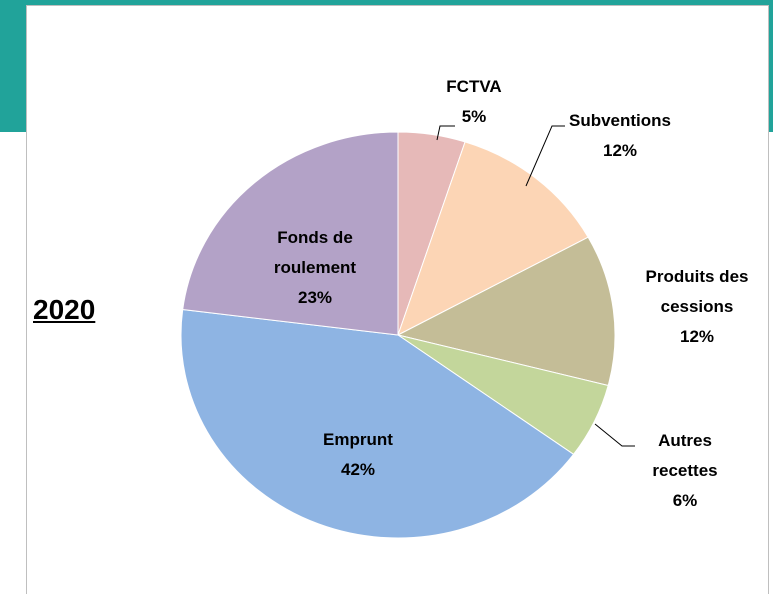 The image size is (773, 594). Describe the element at coordinates (358, 469) in the screenshot. I see `value-label: 42%` at that location.